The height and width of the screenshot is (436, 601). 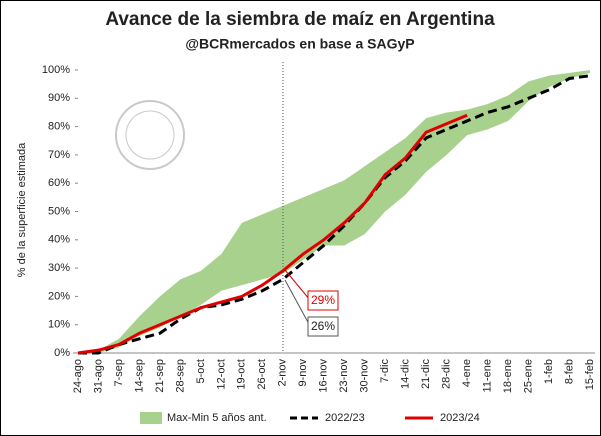 I want to click on annotation: 26%, so click(x=323, y=326).